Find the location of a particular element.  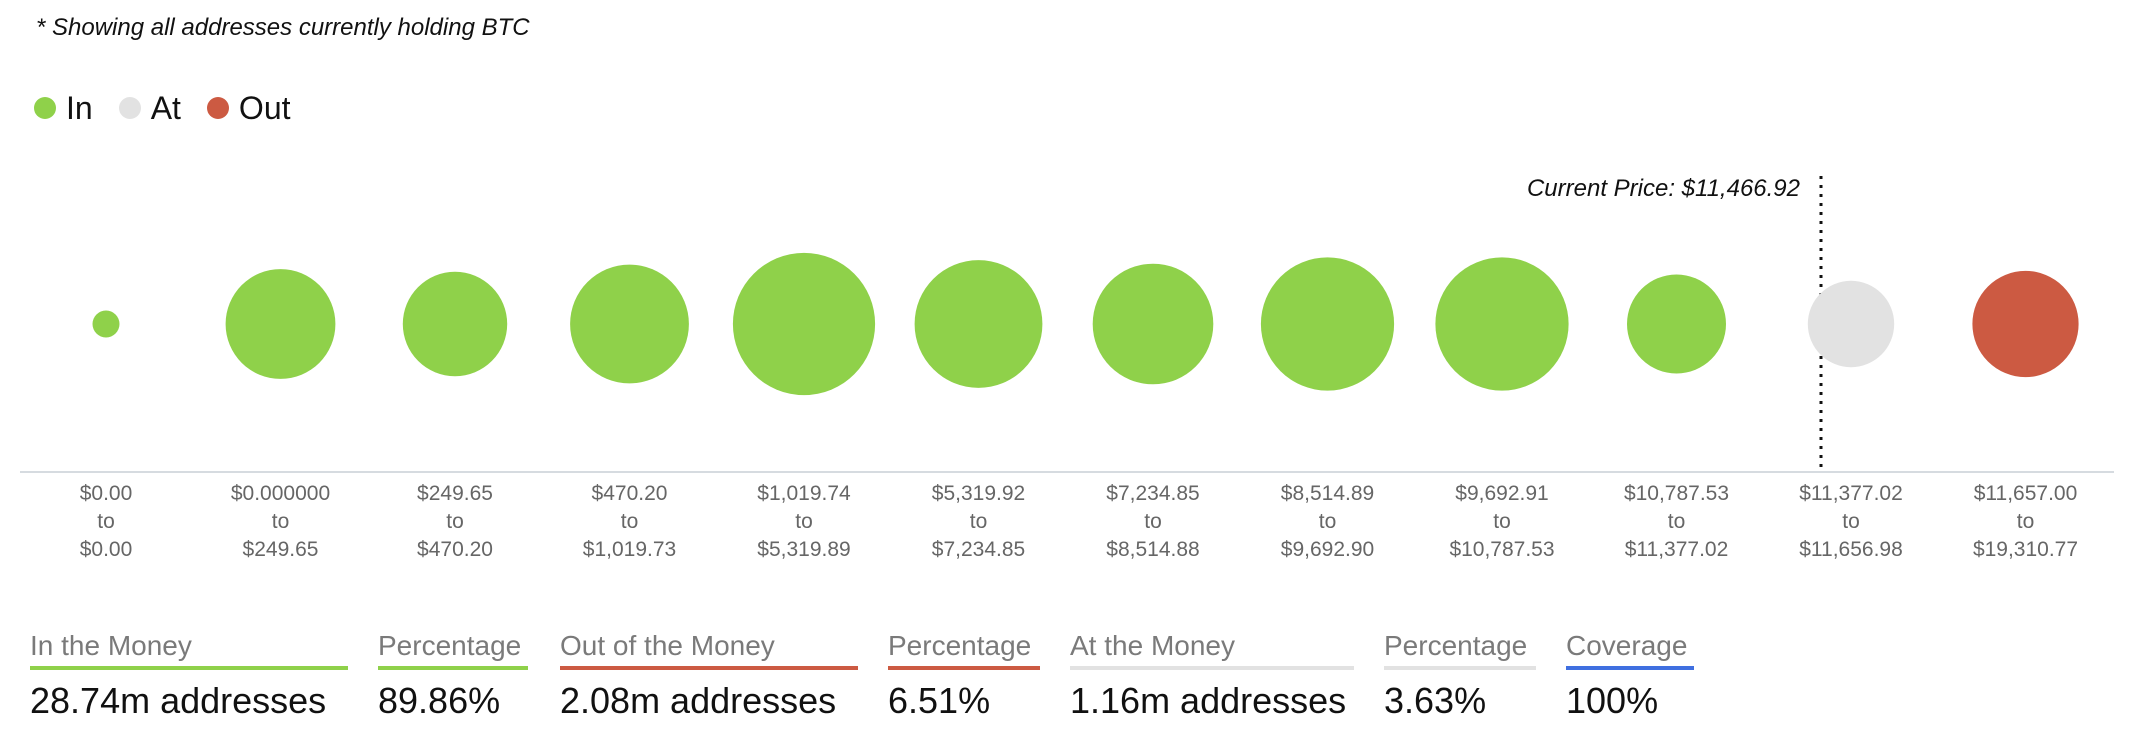

stat-out-percentage: Percentage 6.51% is located at coordinates (964, 676).